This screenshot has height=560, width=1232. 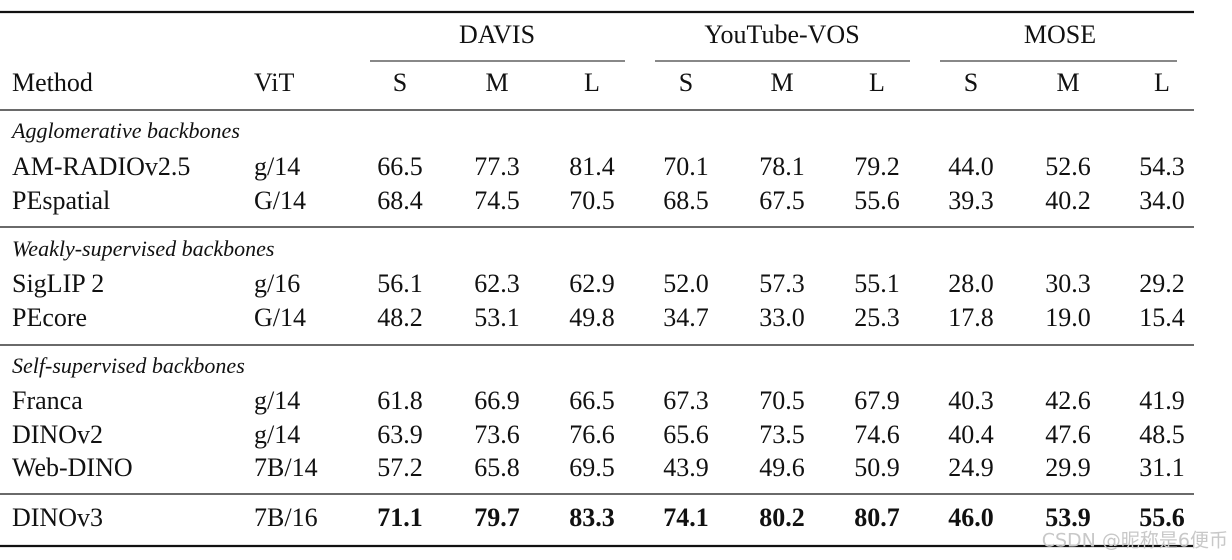 I want to click on value-cell: 67.5, so click(x=782, y=200).